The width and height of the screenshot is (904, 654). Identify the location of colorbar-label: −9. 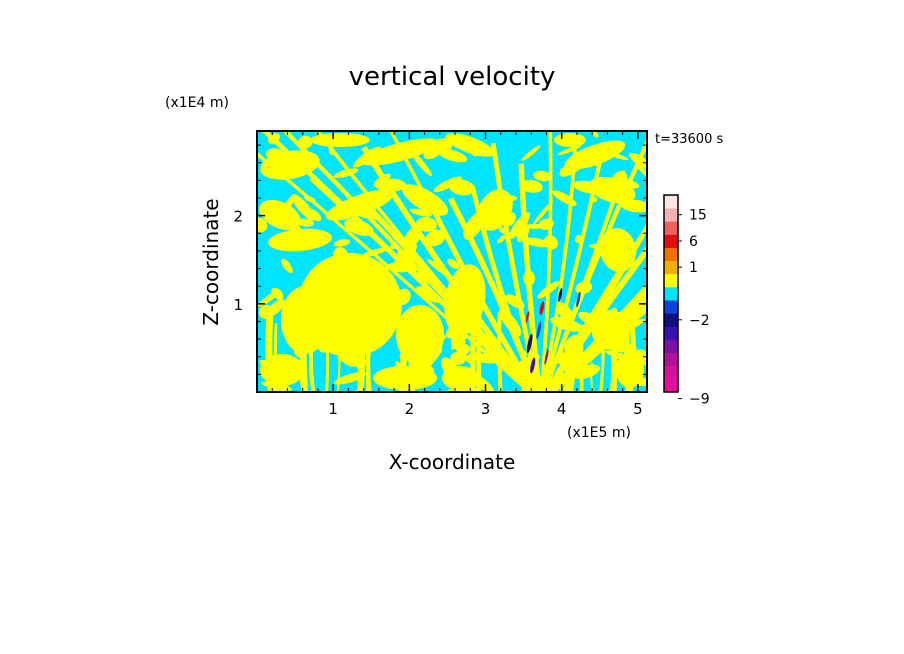
(699, 400).